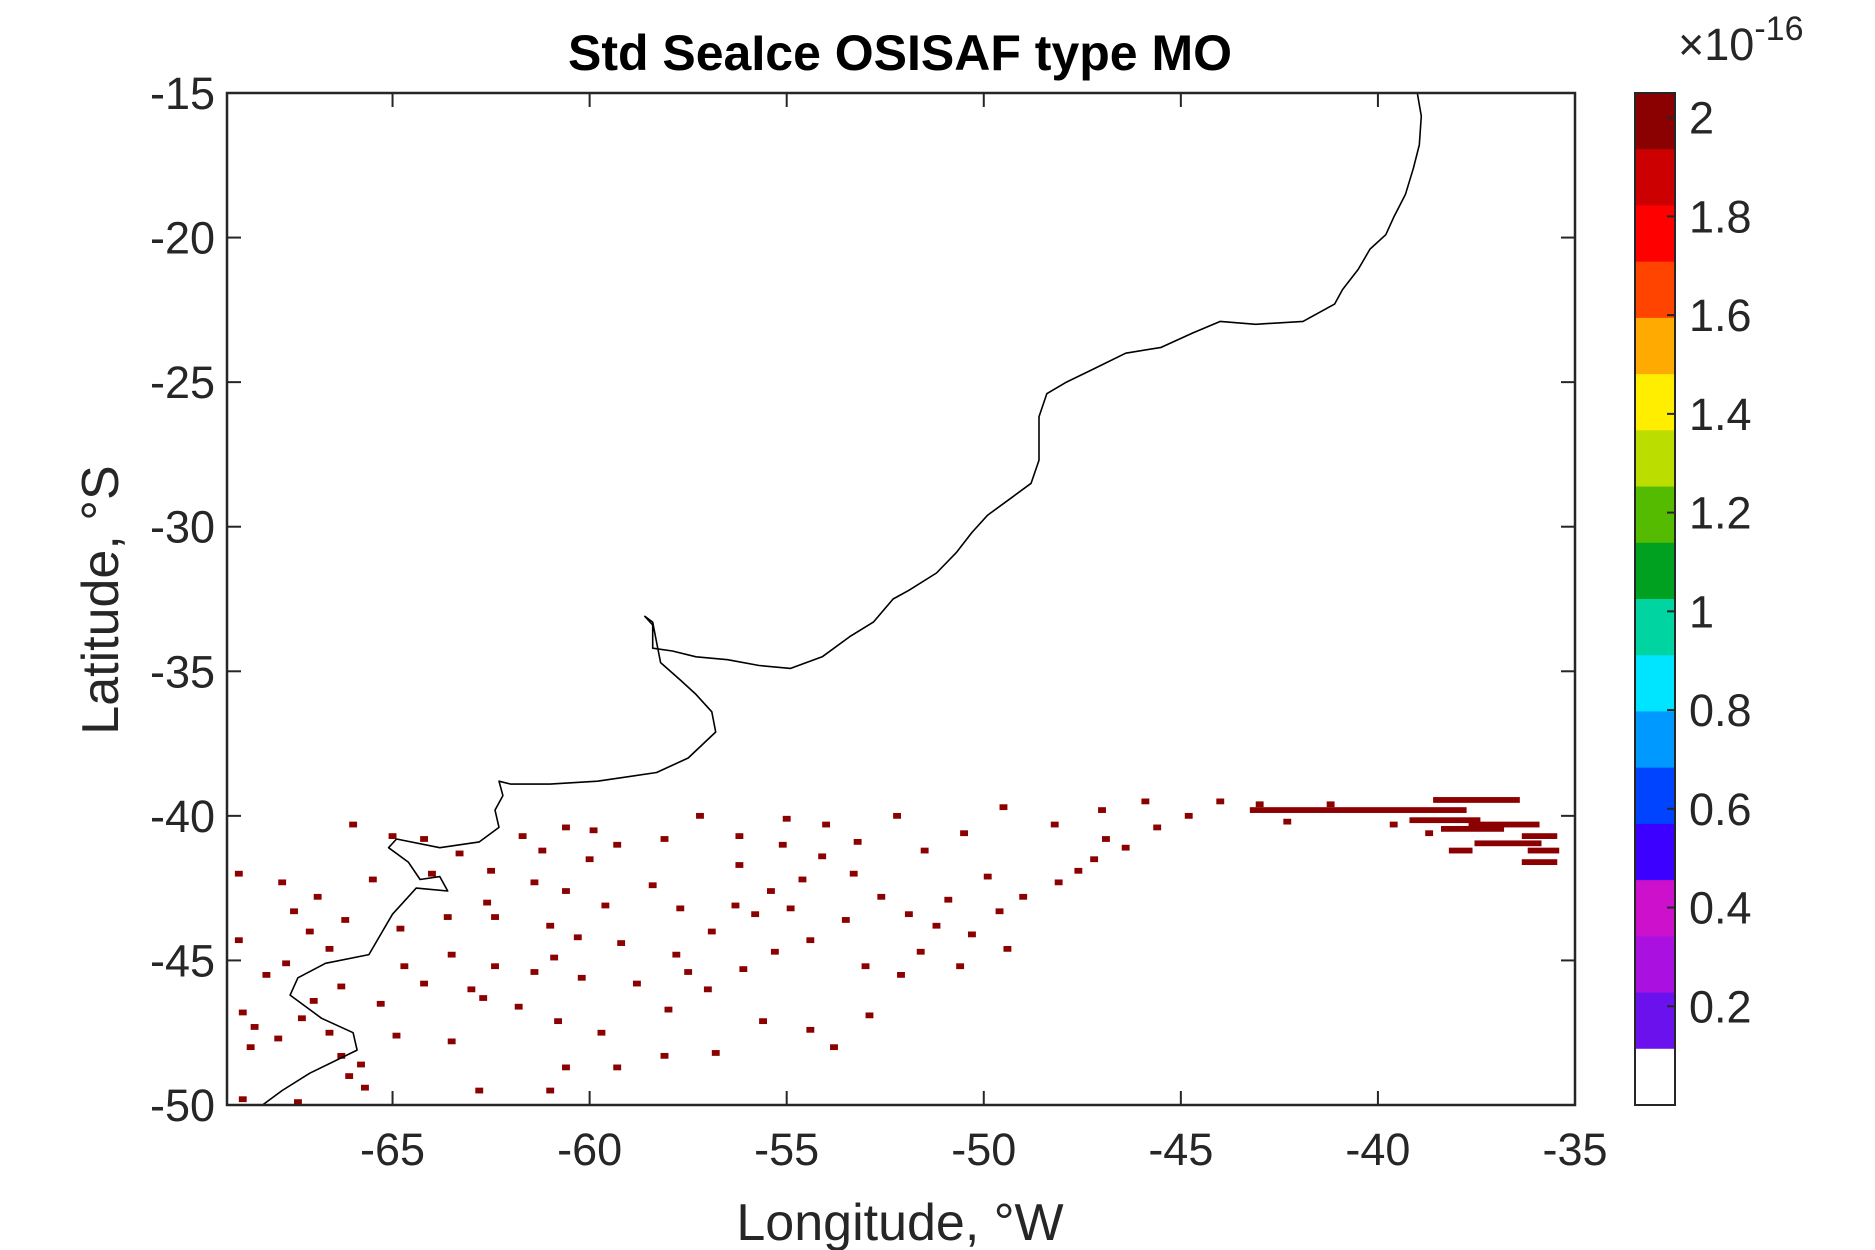  I want to click on y-tick-label: -30, so click(182, 527).